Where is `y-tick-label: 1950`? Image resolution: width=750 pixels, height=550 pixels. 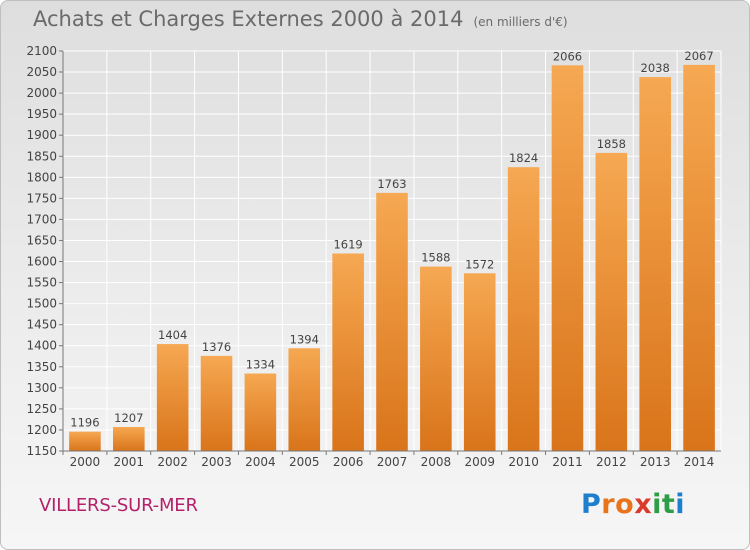 y-tick-label: 1950 is located at coordinates (41, 114).